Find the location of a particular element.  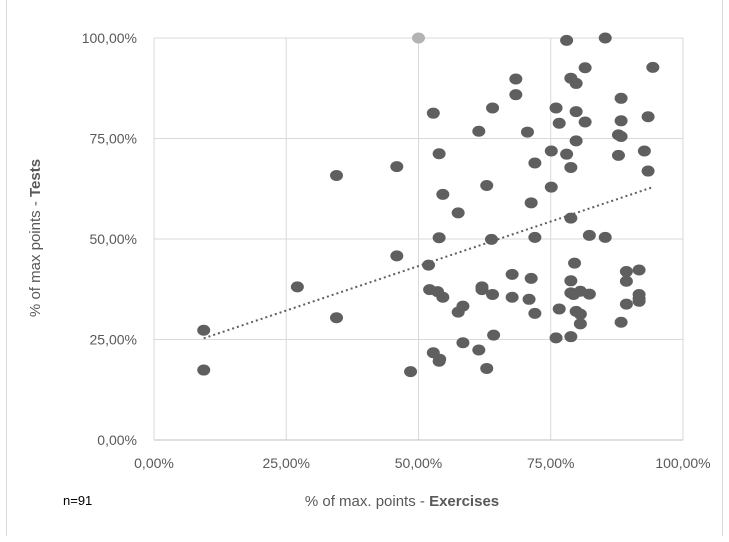

y-tick-label: 75,00% is located at coordinates (113, 139).